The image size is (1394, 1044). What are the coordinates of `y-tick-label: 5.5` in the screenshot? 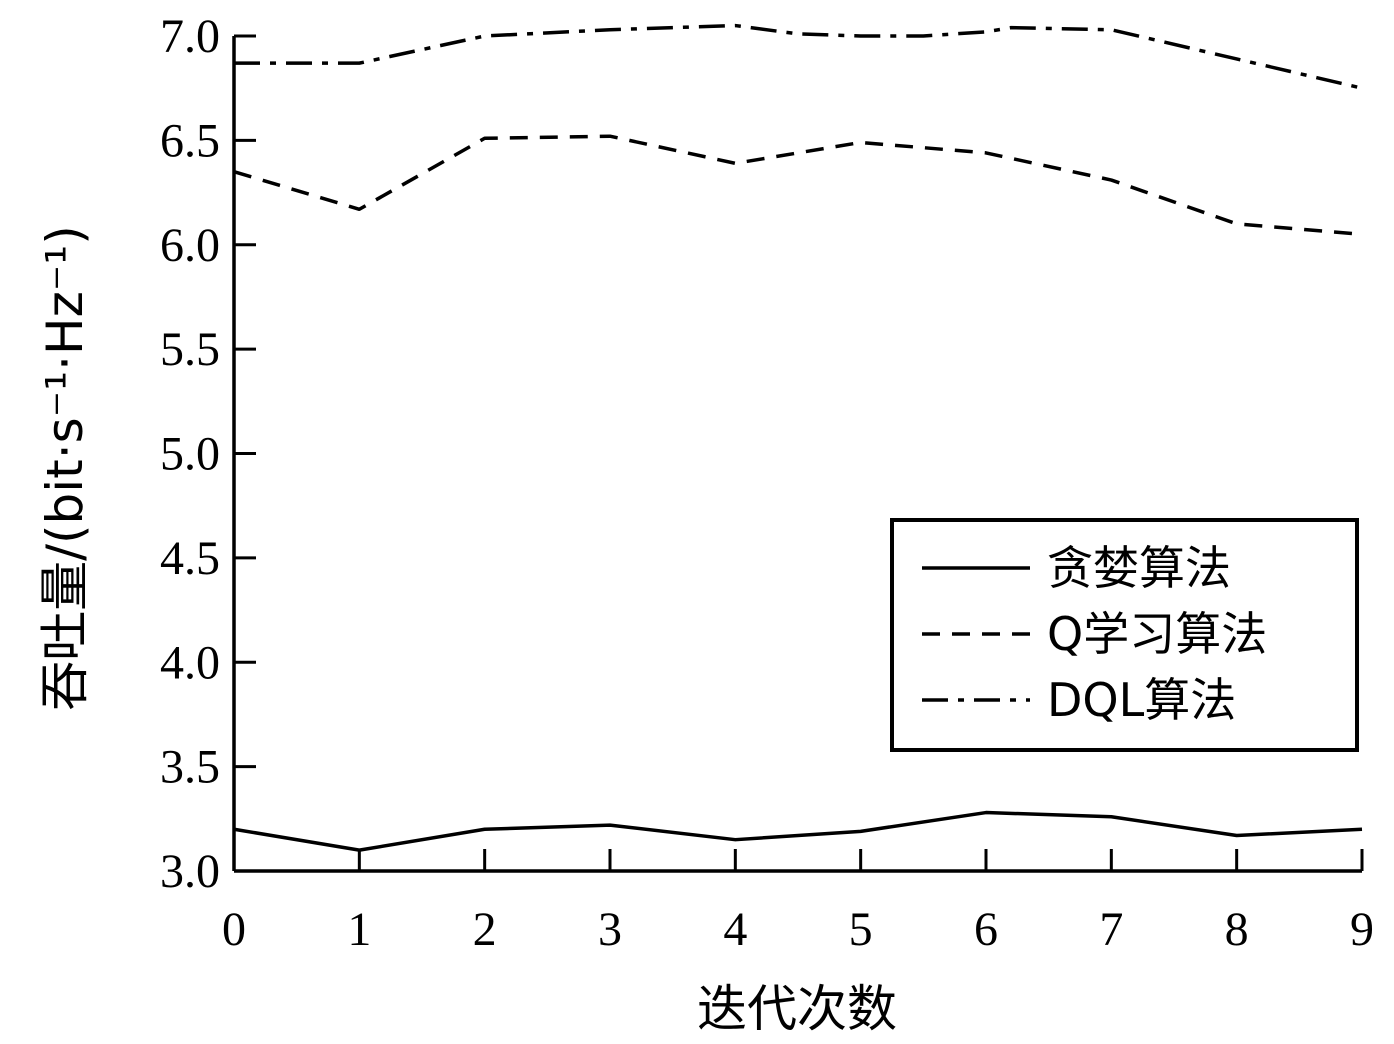 It's located at (190, 349).